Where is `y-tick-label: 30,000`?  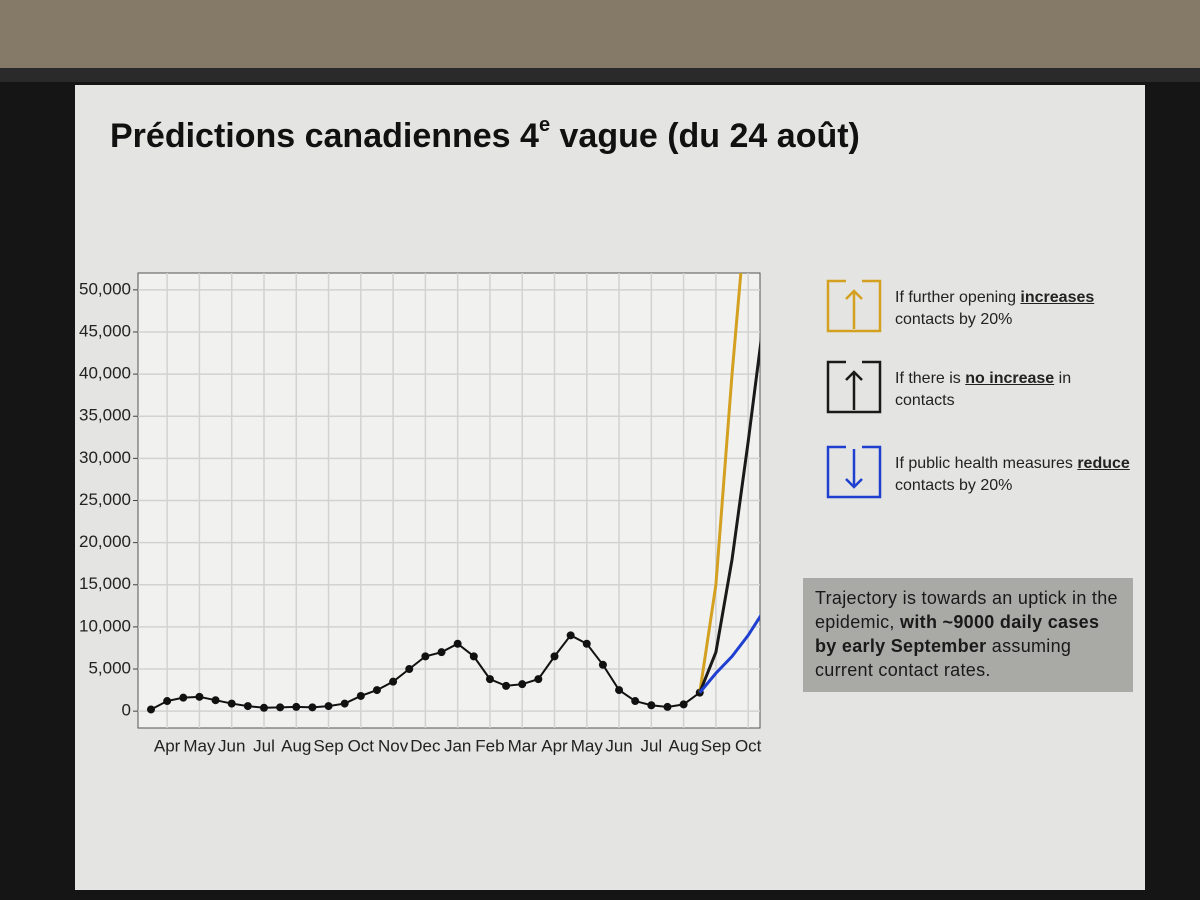 y-tick-label: 30,000 is located at coordinates (105, 457).